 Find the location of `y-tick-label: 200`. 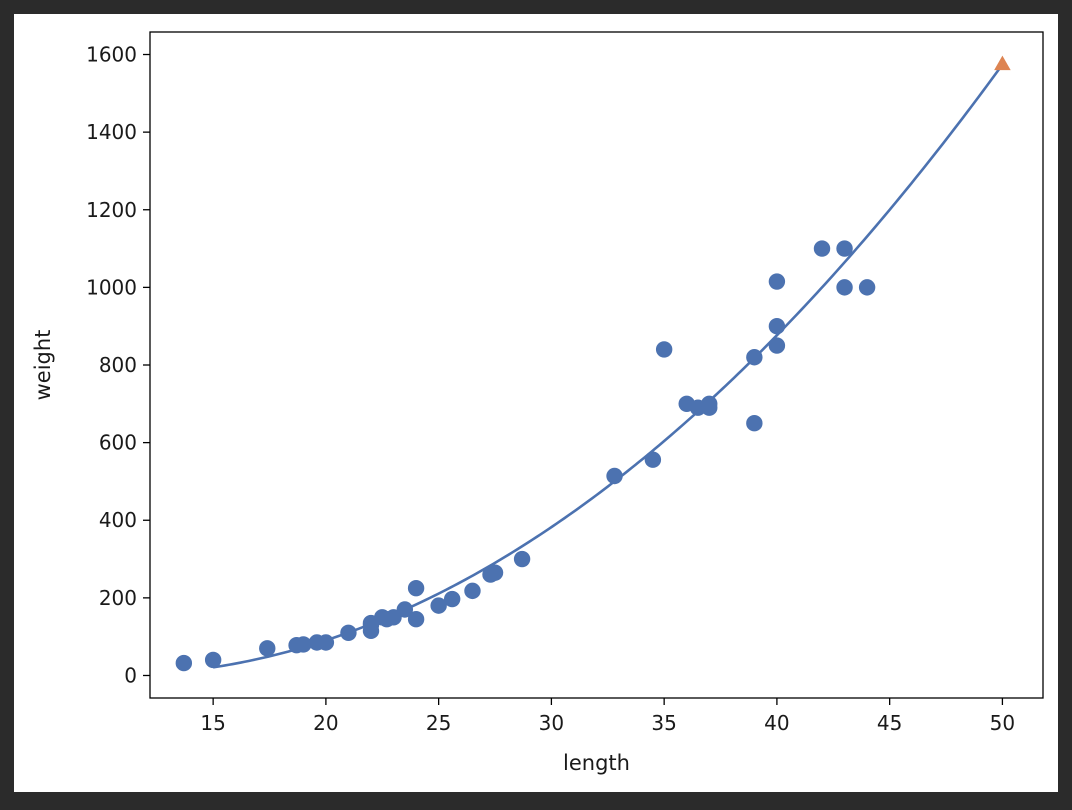

y-tick-label: 200 is located at coordinates (118, 598).